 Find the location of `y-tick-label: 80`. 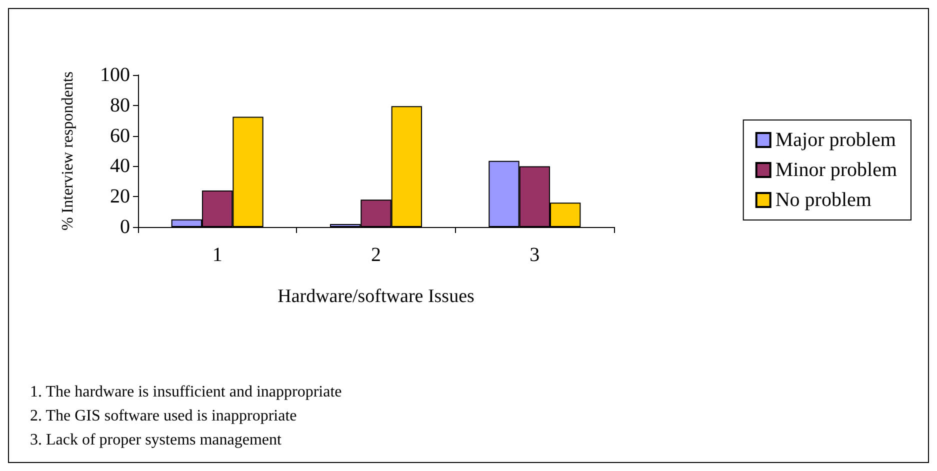

y-tick-label: 80 is located at coordinates (120, 105).